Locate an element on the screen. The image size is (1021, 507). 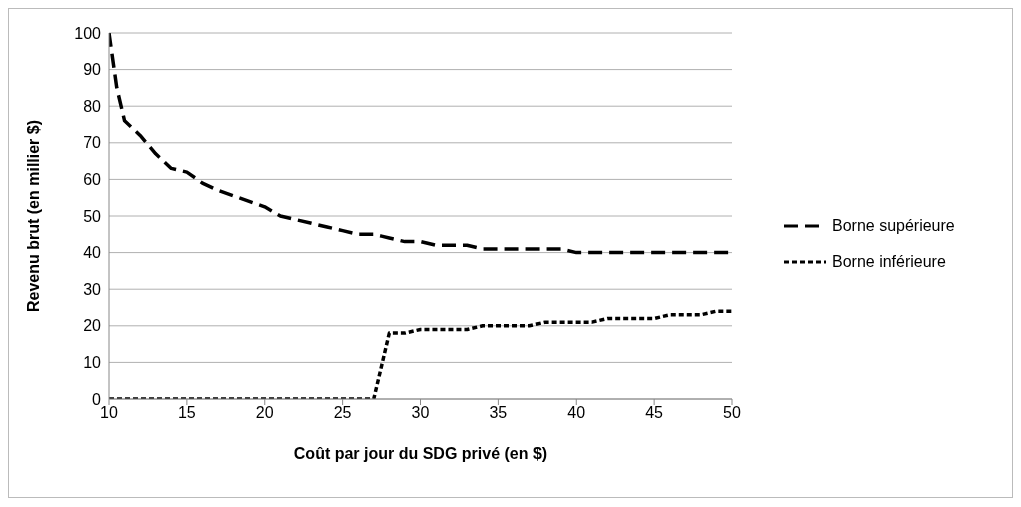
x-tick-label: 40 is located at coordinates (576, 413).